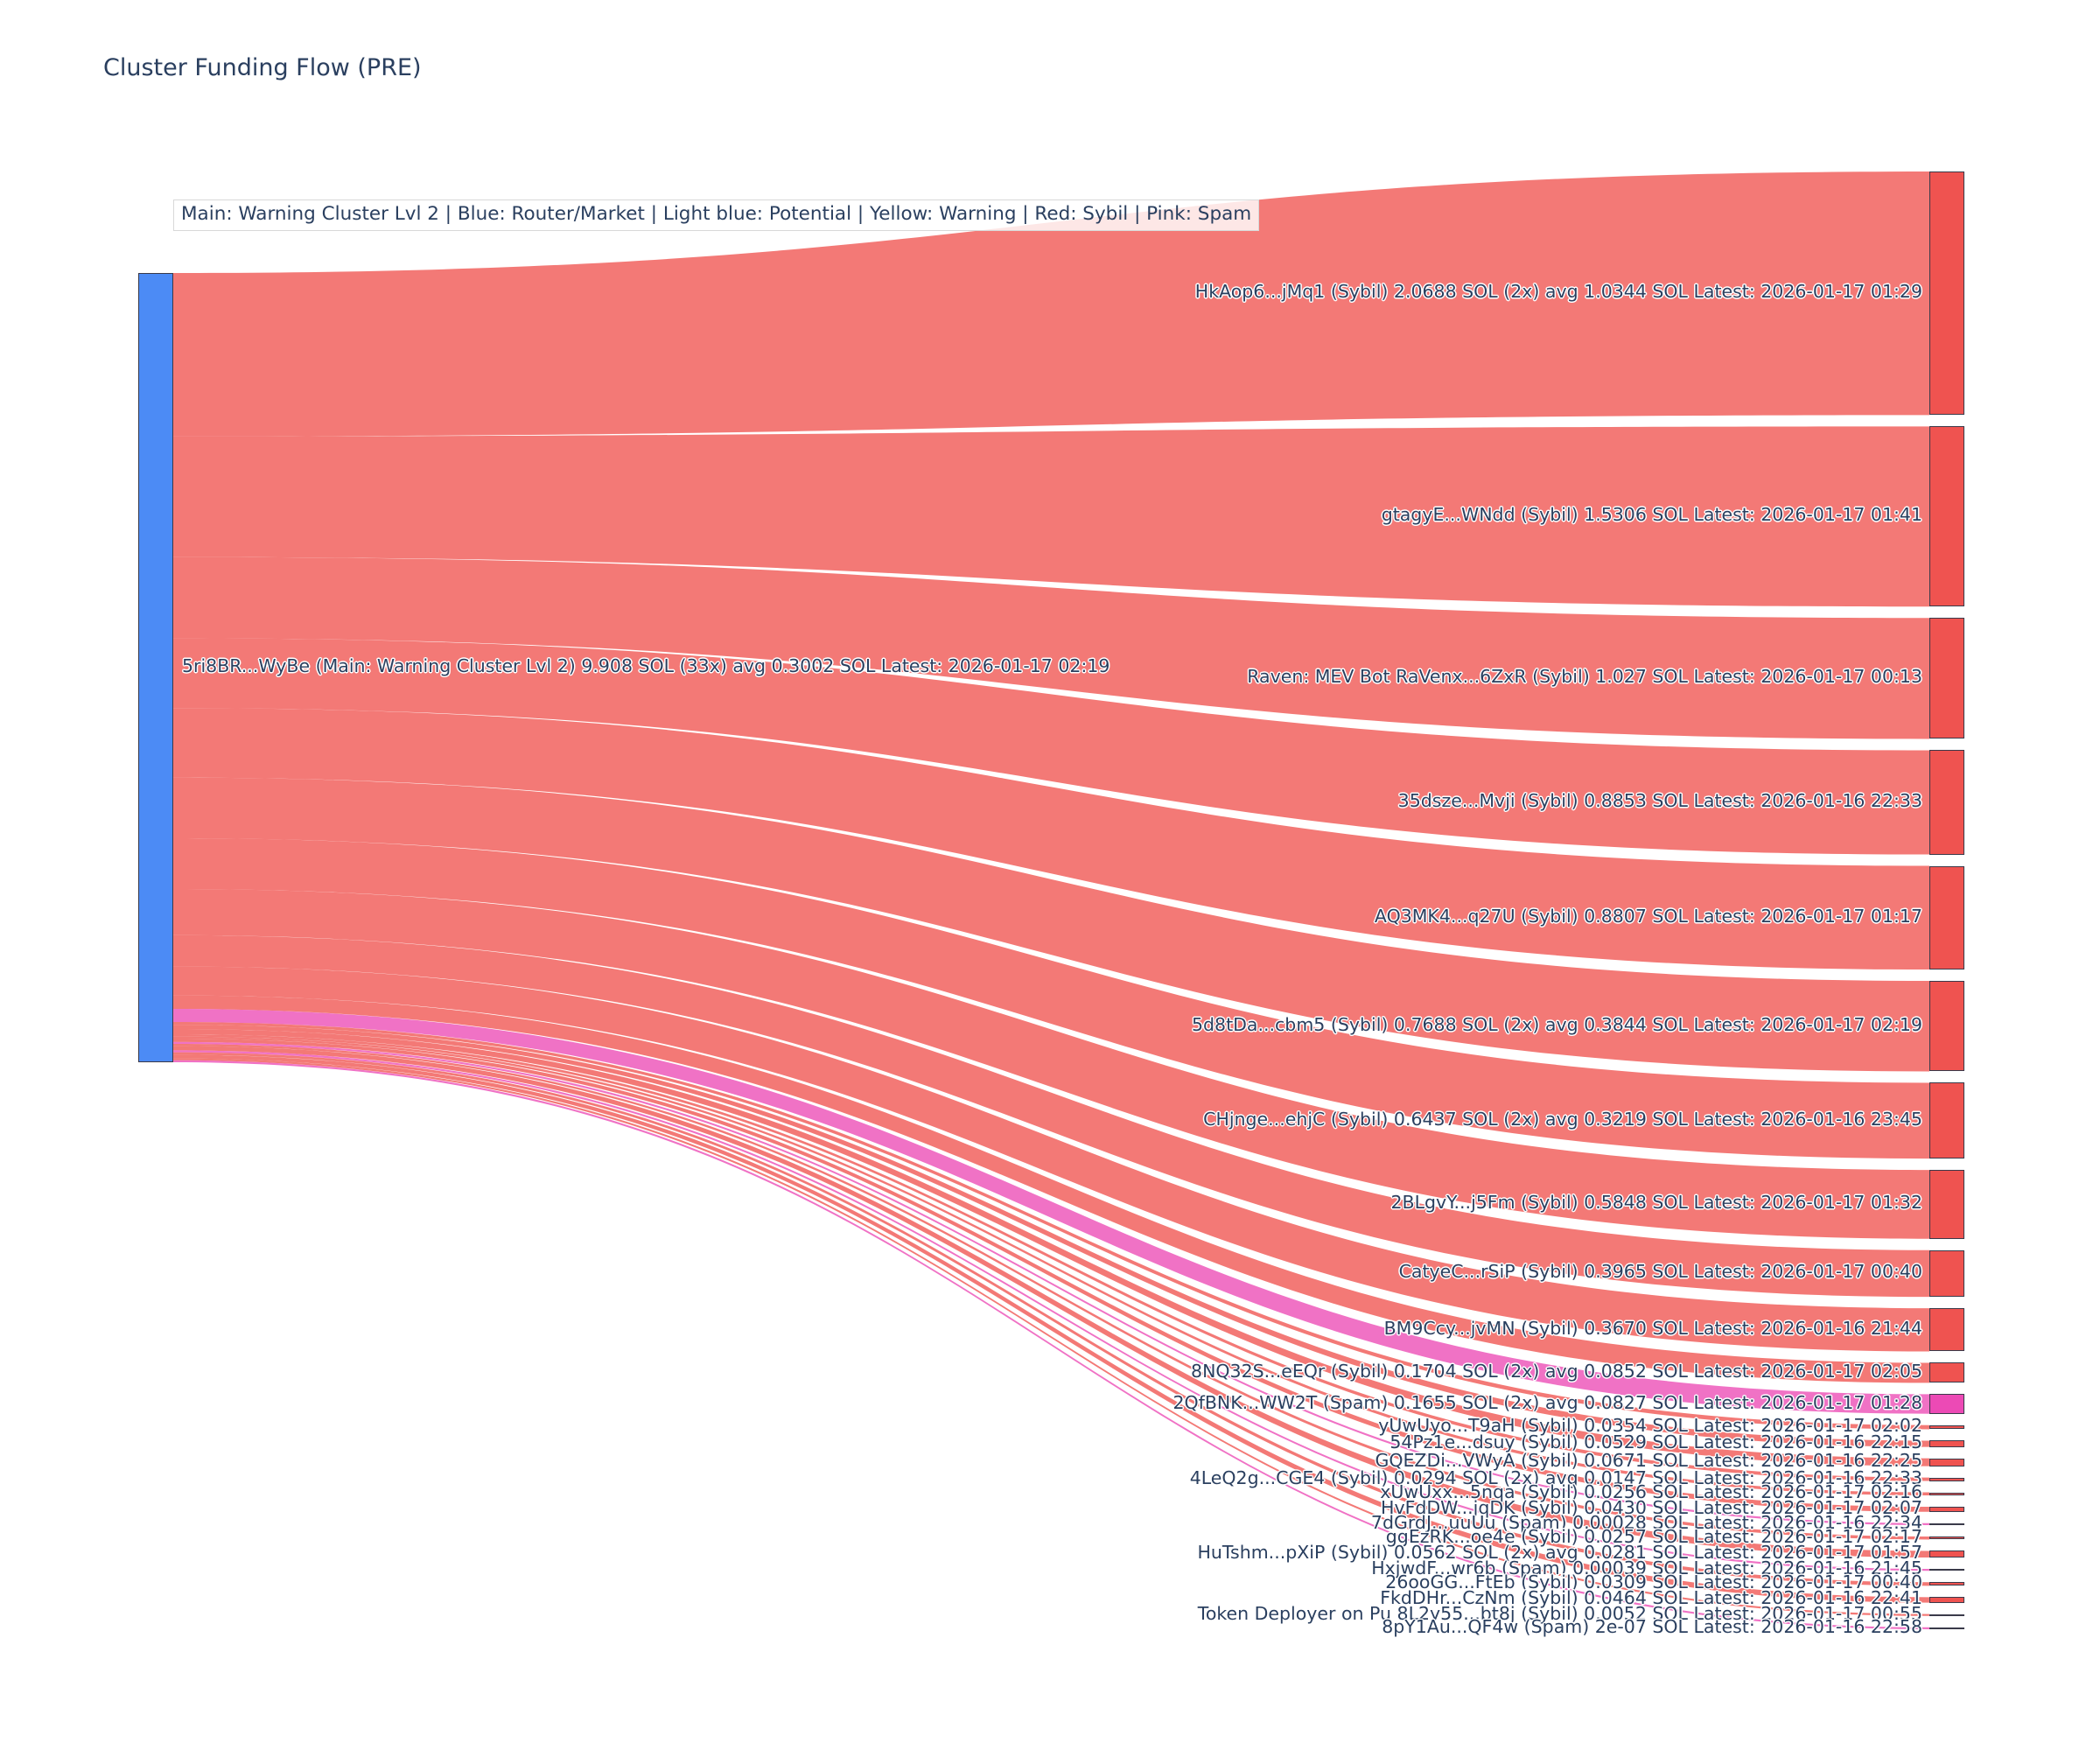 The width and height of the screenshot is (2100, 1750). I want to click on source-node, so click(155, 667).